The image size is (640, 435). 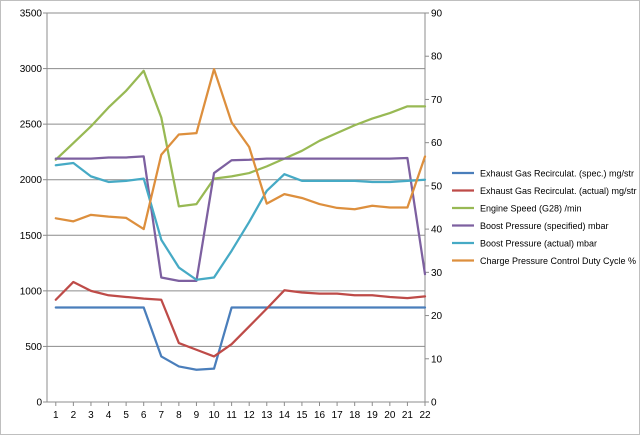 What do you see at coordinates (437, 316) in the screenshot?
I see `right-tick-label: 20` at bounding box center [437, 316].